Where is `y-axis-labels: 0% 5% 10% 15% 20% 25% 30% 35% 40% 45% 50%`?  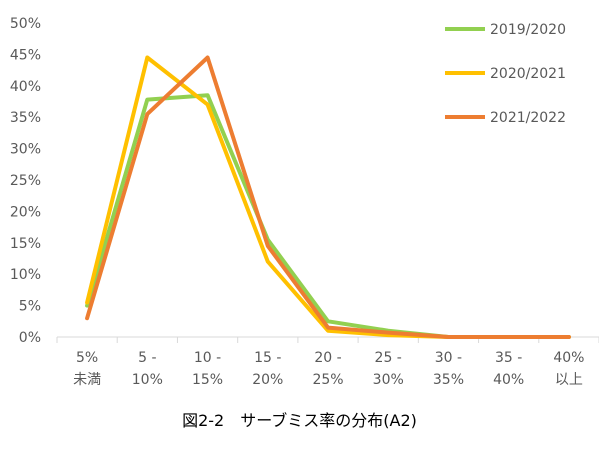 y-axis-labels: 0% 5% 10% 15% 20% 25% 30% 35% 40% 45% 50% is located at coordinates (25, 181).